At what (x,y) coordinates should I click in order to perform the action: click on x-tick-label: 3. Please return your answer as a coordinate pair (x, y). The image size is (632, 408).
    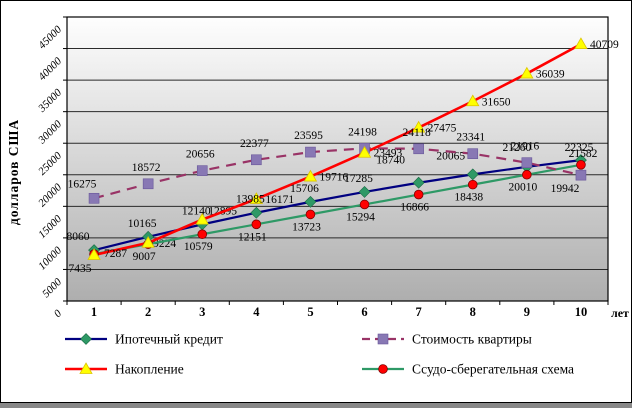
    Looking at the image, I should click on (202, 312).